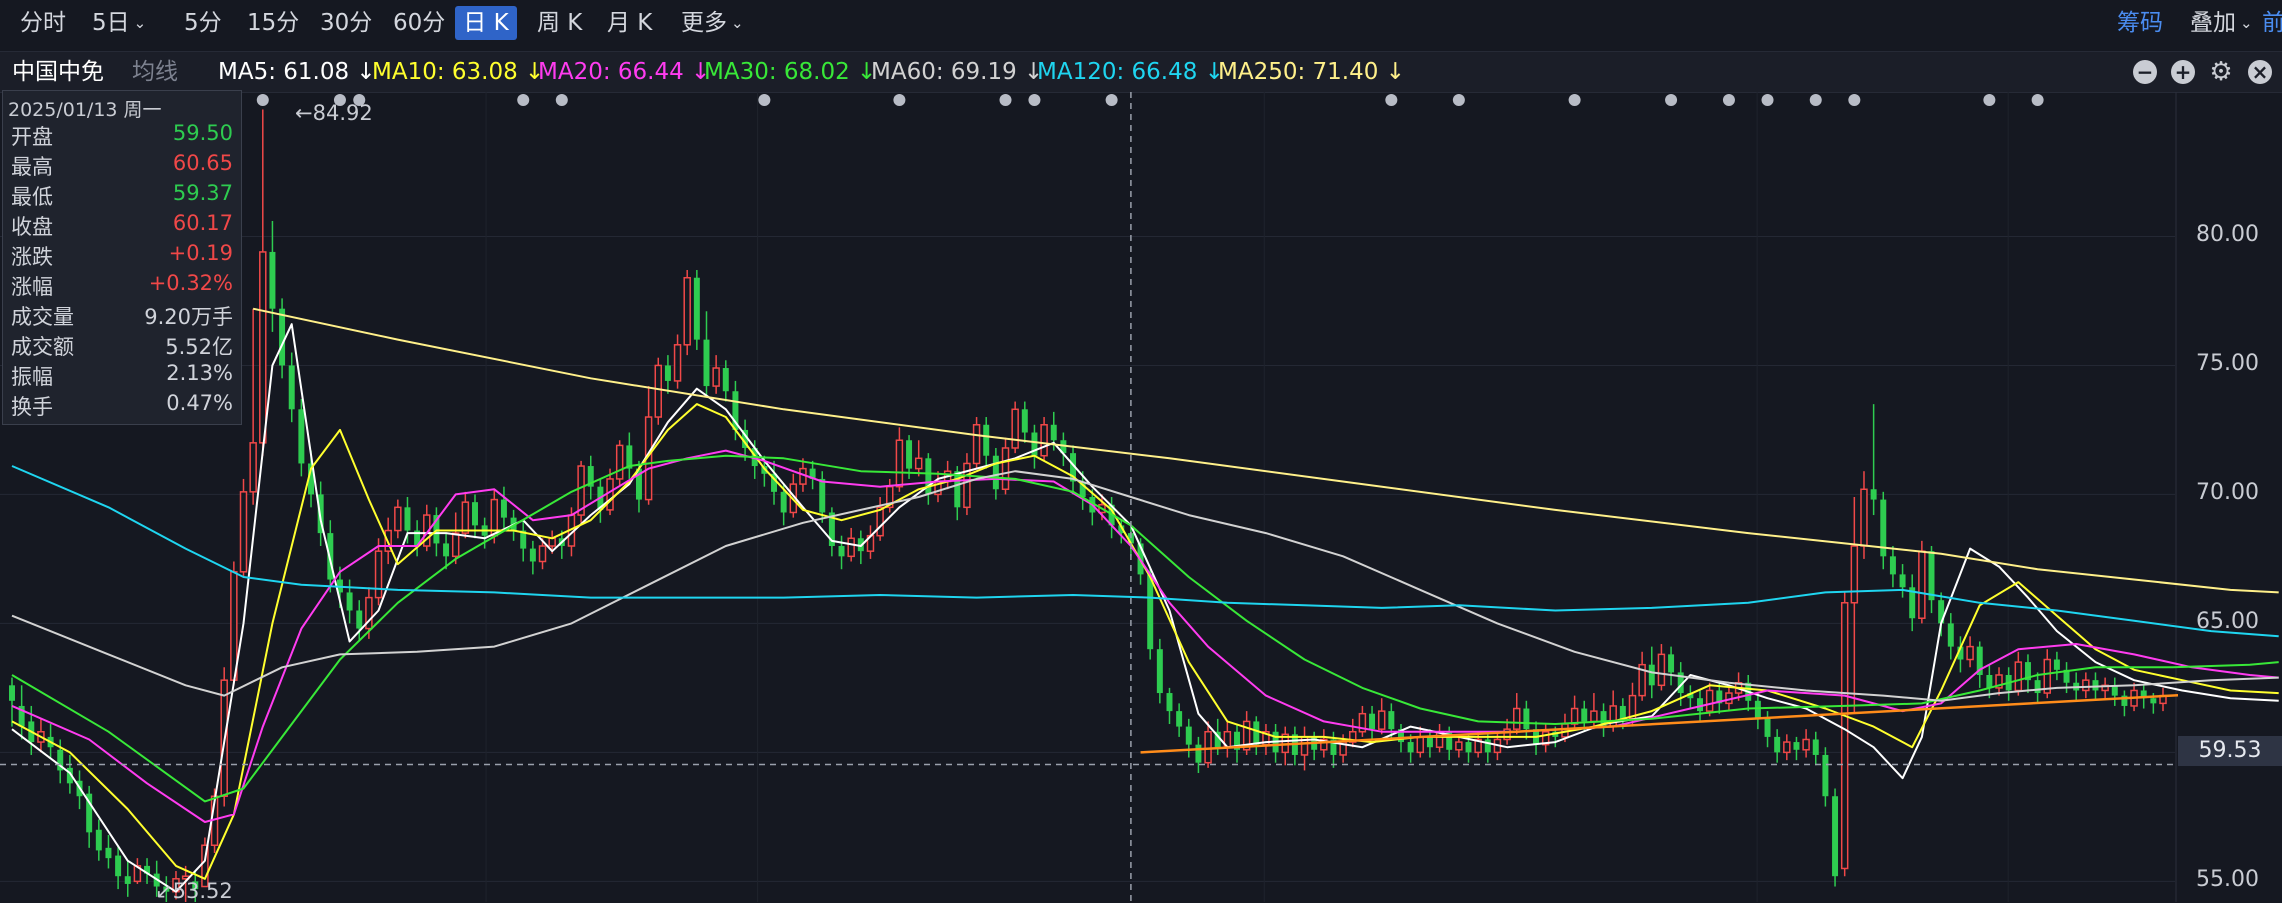  Describe the element at coordinates (2272, 23) in the screenshot. I see `front-button: 前` at that location.